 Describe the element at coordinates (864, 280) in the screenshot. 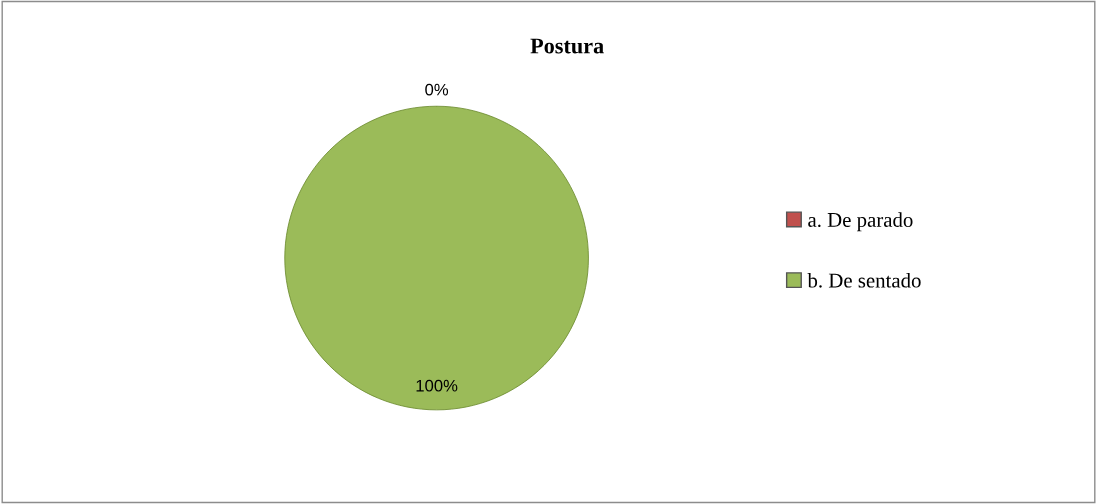

I see `legend-label: b. De sentado` at that location.